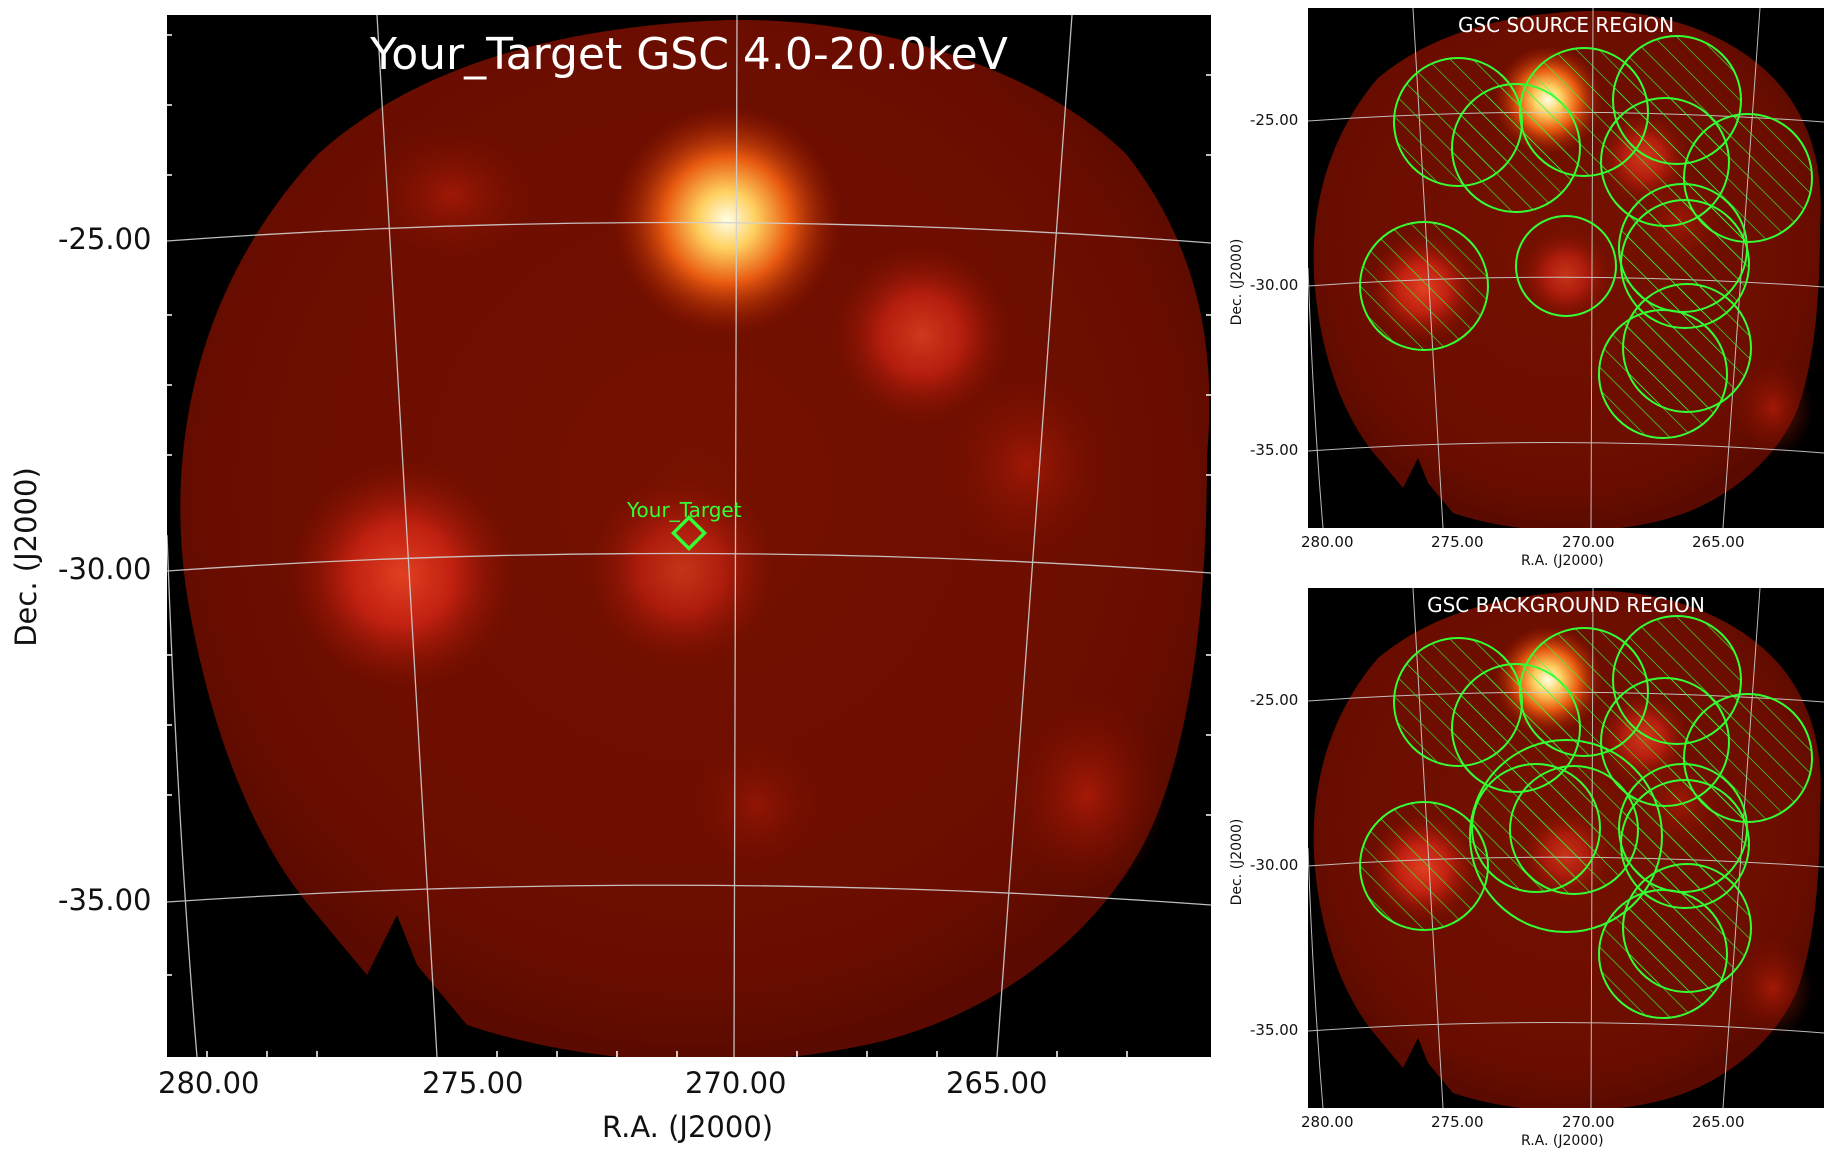 The height and width of the screenshot is (1156, 1832). What do you see at coordinates (1327, 1122) in the screenshot?
I see `background-x-tick-1: 280.00` at bounding box center [1327, 1122].